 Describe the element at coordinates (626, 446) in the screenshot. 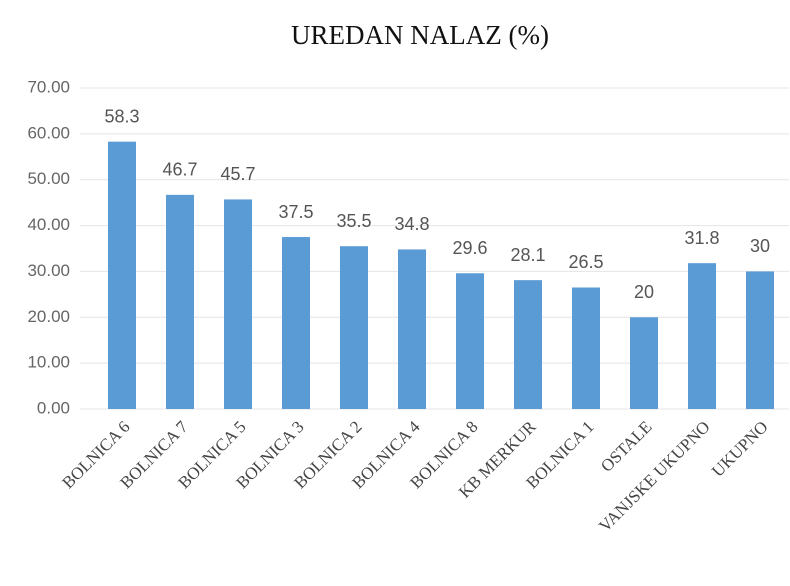

I see `x-tick-label: OSTALE` at that location.